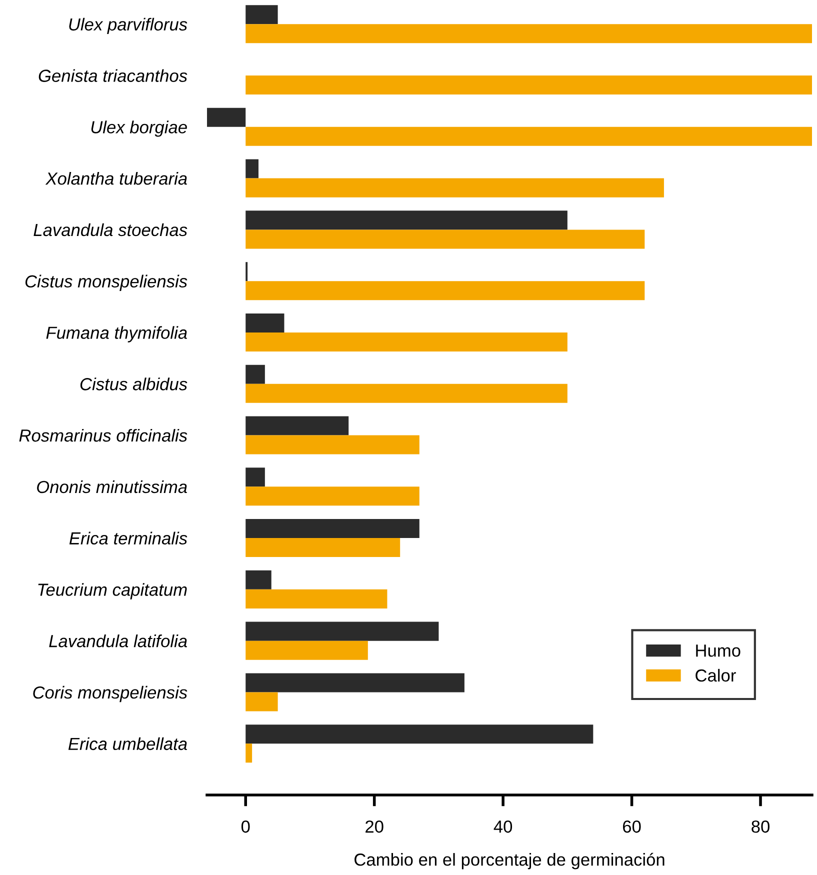  Describe the element at coordinates (127, 743) in the screenshot. I see `y-tick-label: Erica umbellata` at that location.